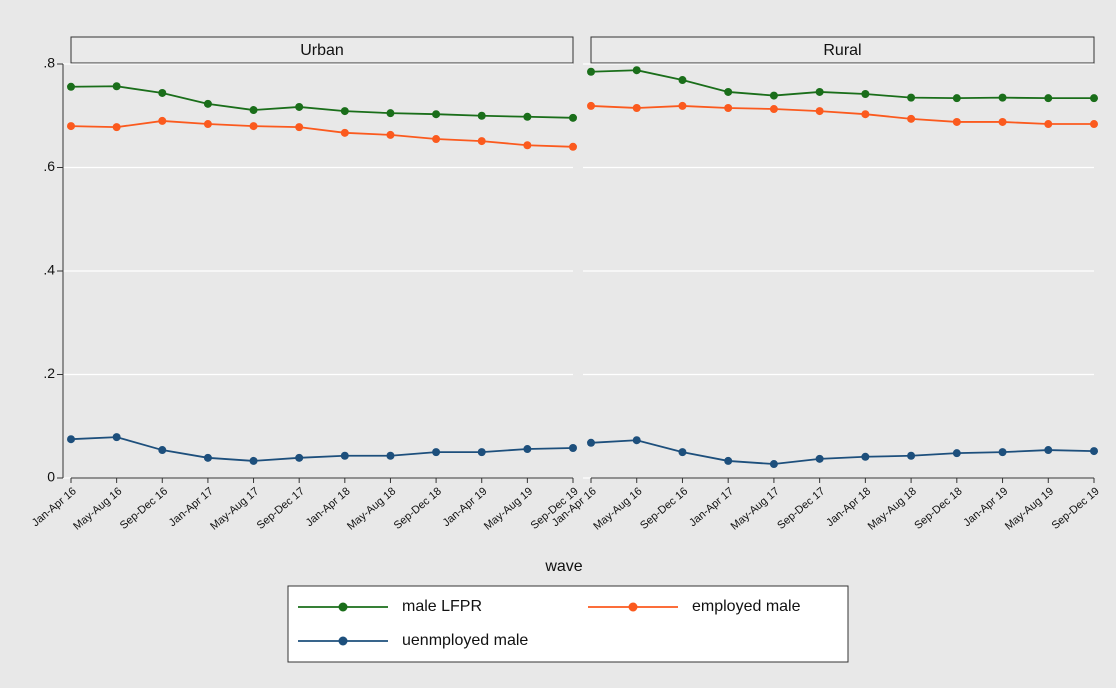 This screenshot has width=1116, height=688. I want to click on x-axis-title: wave, so click(563, 566).